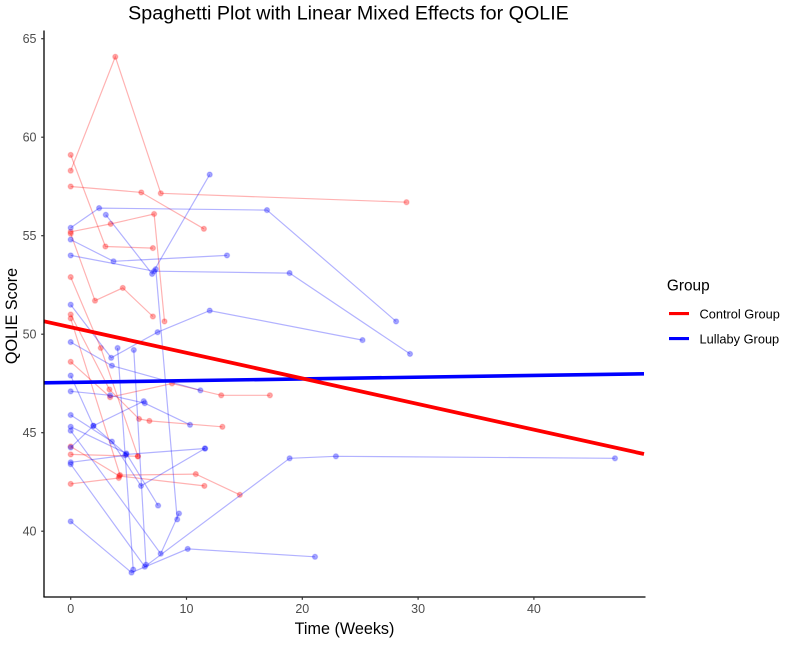 This screenshot has height=646, width=789. Describe the element at coordinates (30, 236) in the screenshot. I see `svg-text: 55` at that location.